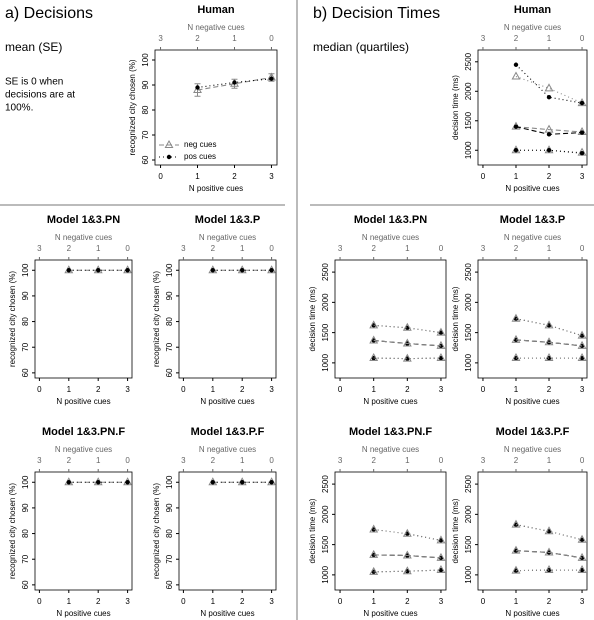  Describe the element at coordinates (532, 220) in the screenshot. I see `chart-title: Model 1&3.P` at that location.